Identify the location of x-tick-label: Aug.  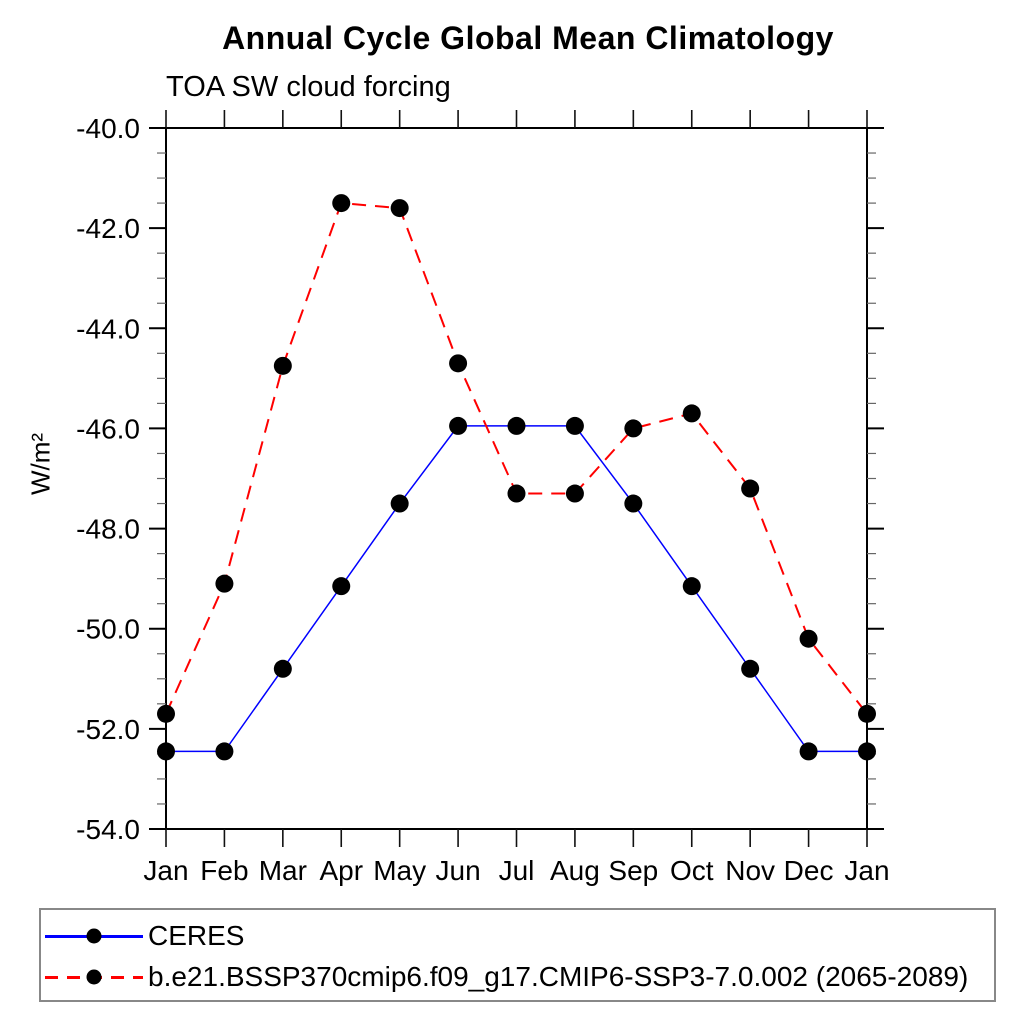
(575, 870).